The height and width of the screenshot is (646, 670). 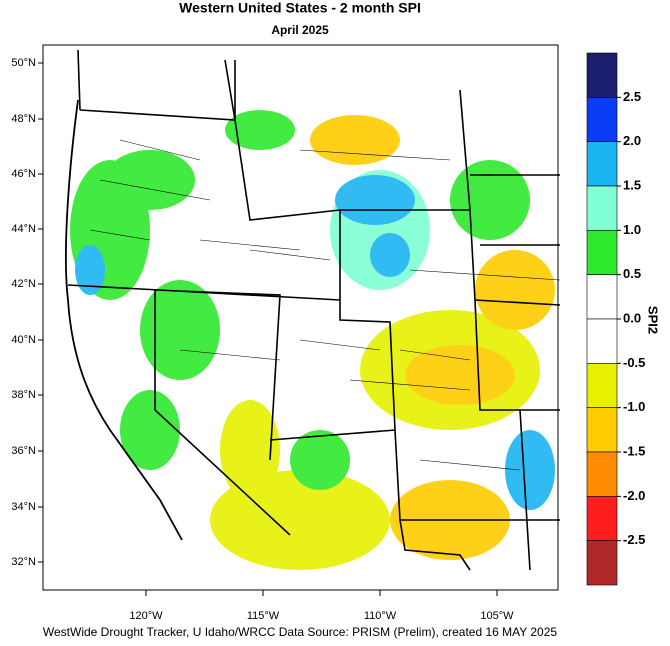 What do you see at coordinates (380, 616) in the screenshot?
I see `lon-label: 110°W` at bounding box center [380, 616].